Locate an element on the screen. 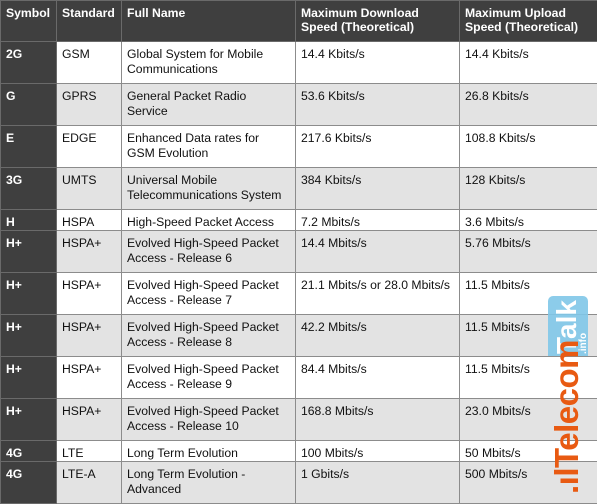 This screenshot has height=504, width=597. cell-full-name: Long Term Evolution is located at coordinates (209, 451).